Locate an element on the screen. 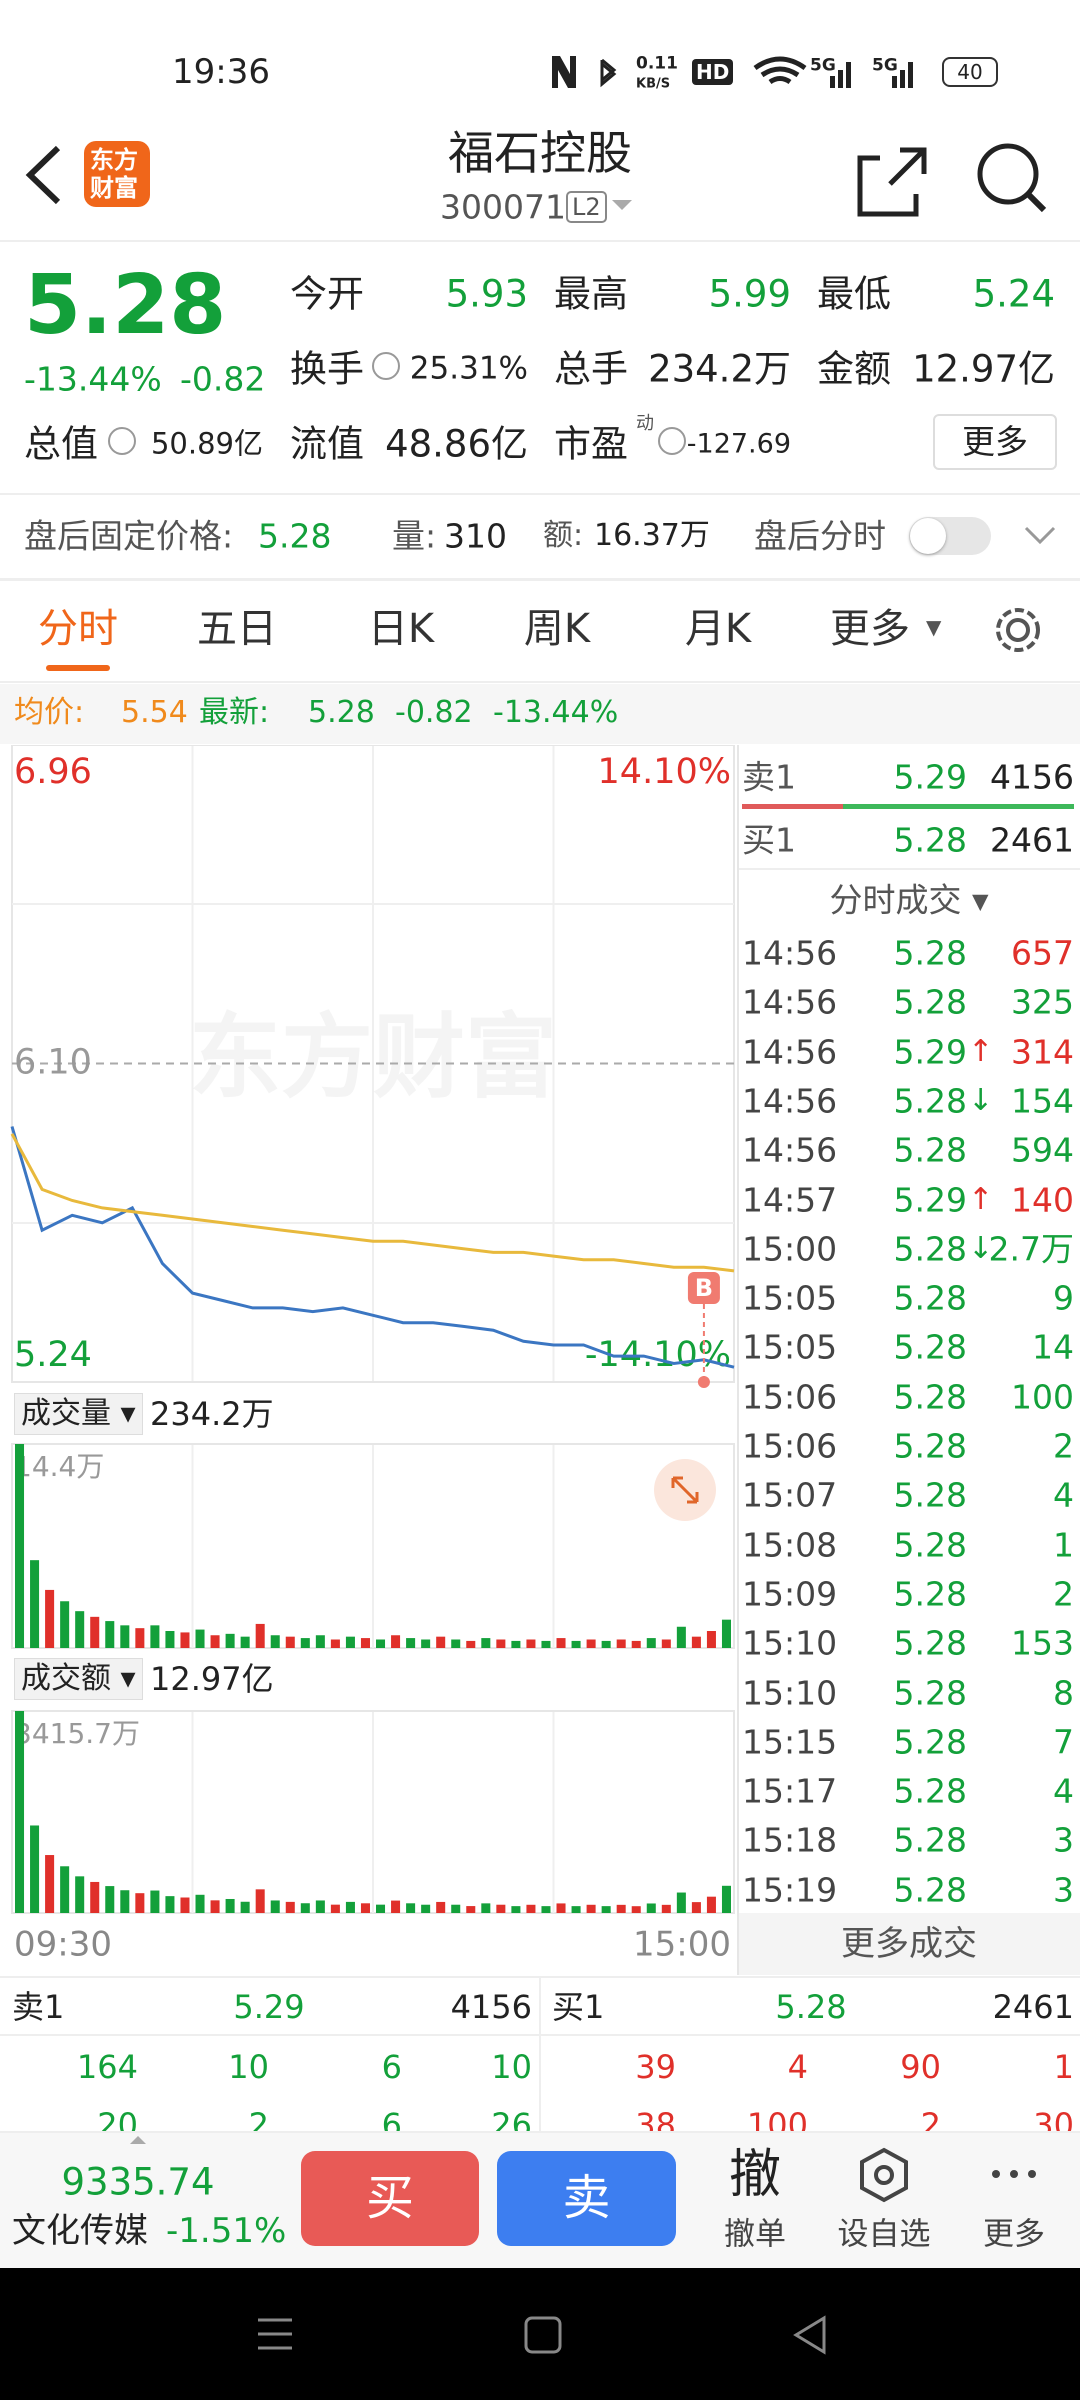  index-value: 9335.74 is located at coordinates (138, 2182).